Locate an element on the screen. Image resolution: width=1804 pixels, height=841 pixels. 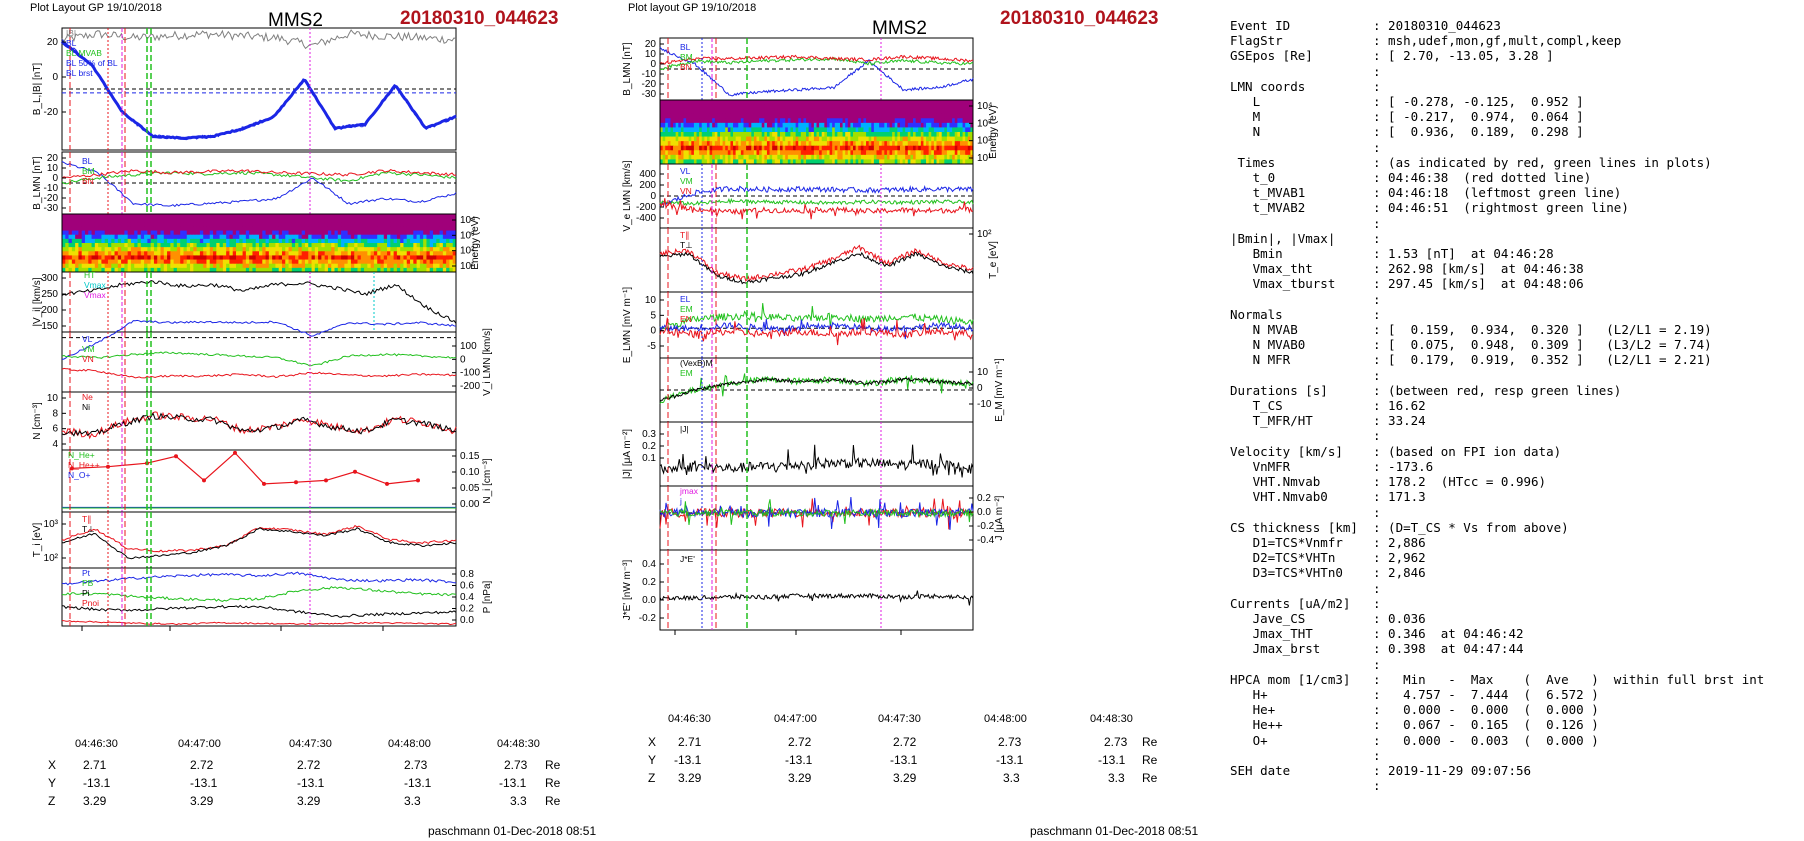
y-tick-label: -20 is located at coordinates (51, 112).